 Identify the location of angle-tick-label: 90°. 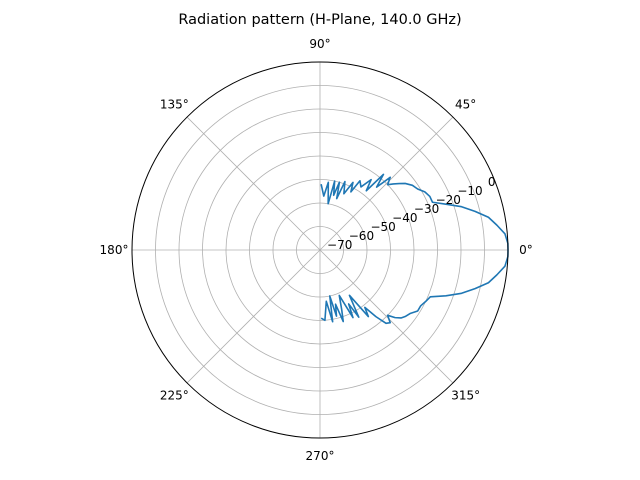
(319, 44).